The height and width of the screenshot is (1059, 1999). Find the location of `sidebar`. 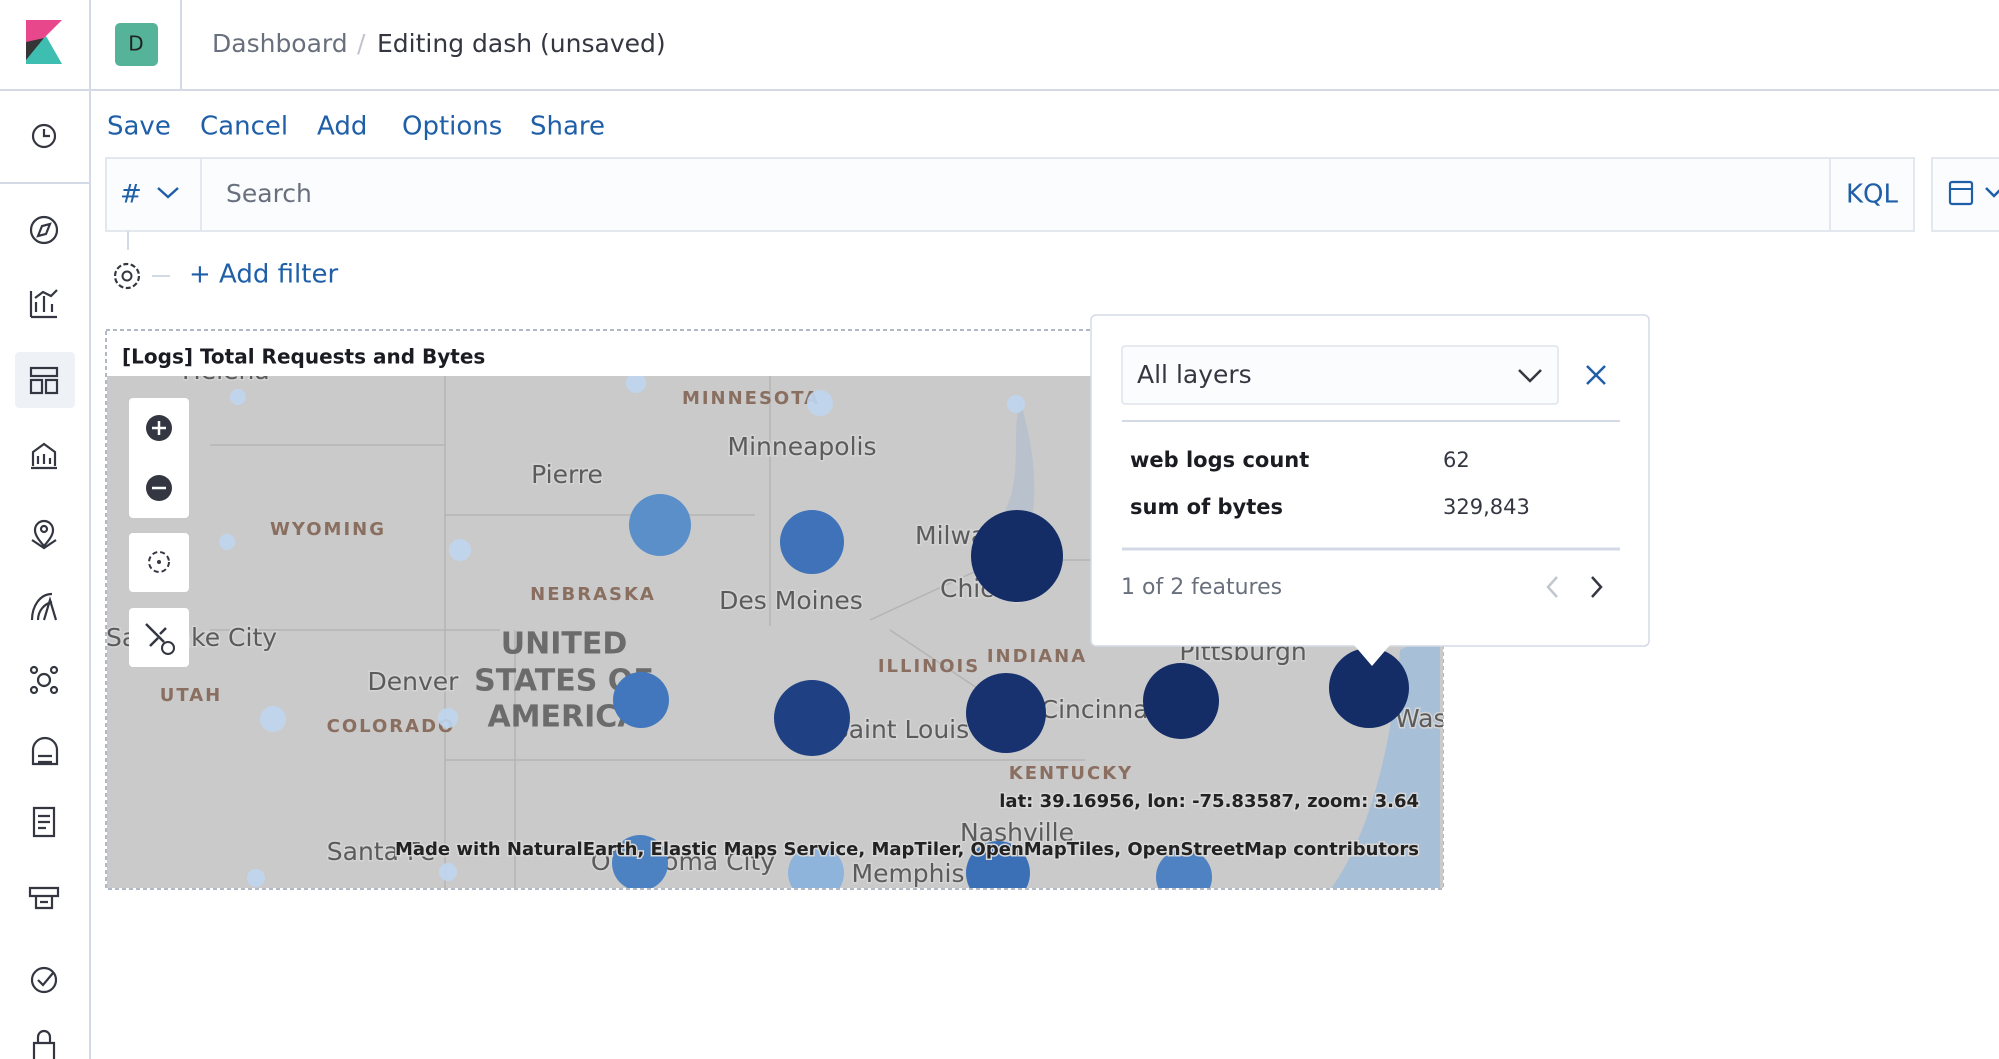

sidebar is located at coordinates (45, 591).